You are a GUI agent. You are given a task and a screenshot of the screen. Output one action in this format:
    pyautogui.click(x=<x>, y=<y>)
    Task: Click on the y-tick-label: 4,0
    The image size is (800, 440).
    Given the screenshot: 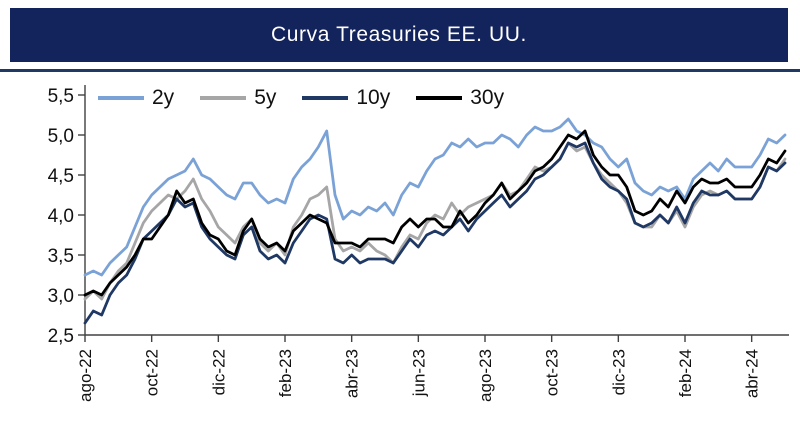 What is the action you would take?
    pyautogui.click(x=61, y=216)
    